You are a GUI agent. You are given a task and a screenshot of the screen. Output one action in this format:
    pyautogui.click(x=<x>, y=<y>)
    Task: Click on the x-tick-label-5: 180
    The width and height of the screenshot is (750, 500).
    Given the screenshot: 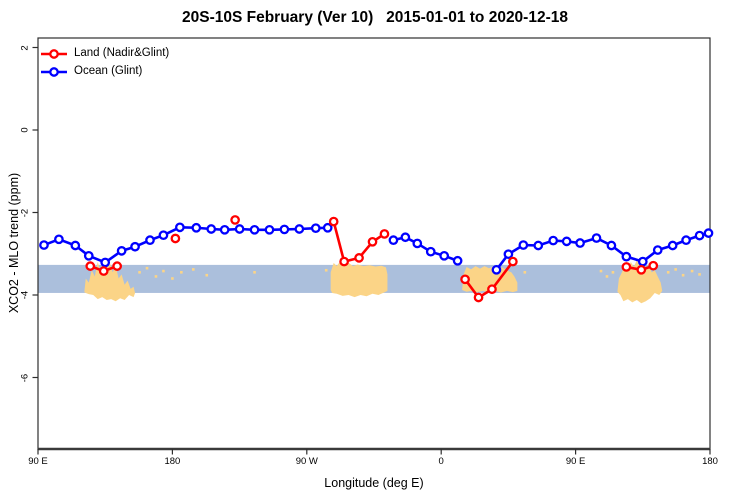 What is the action you would take?
    pyautogui.click(x=710, y=461)
    